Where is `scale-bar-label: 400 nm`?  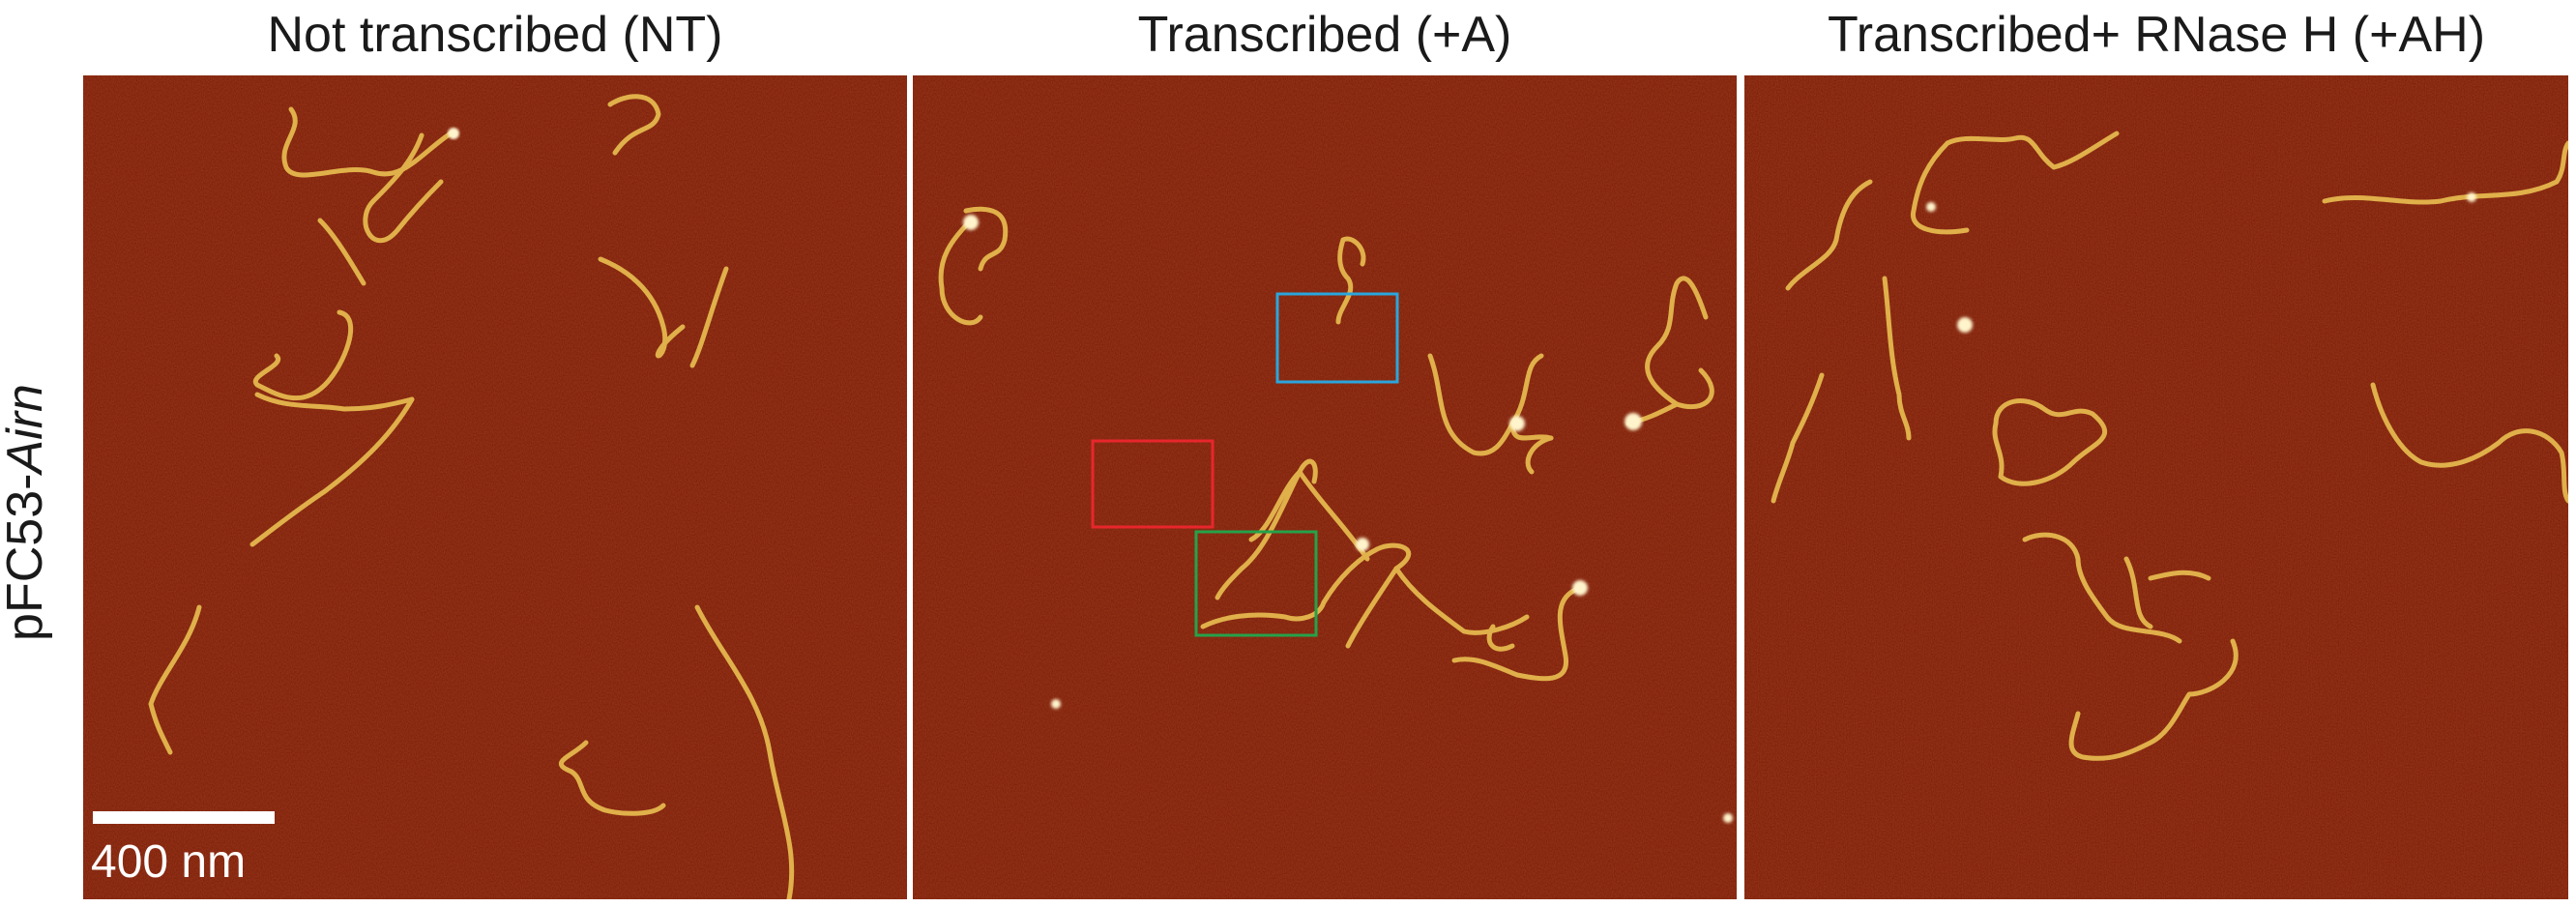
scale-bar-label: 400 nm is located at coordinates (169, 862).